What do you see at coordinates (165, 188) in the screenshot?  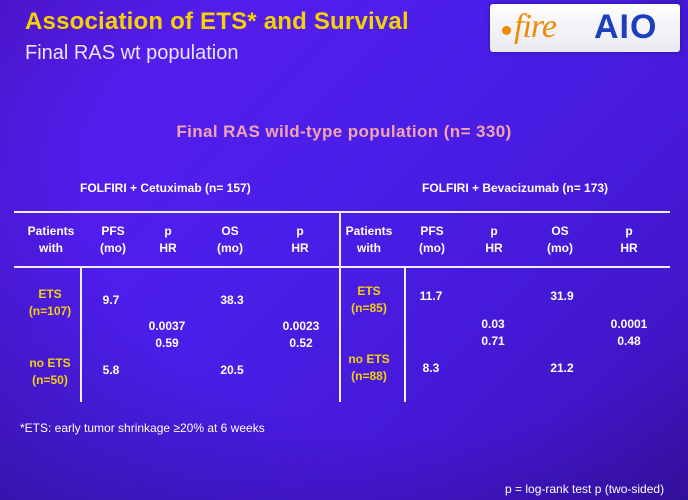 I see `group-label-cetuximab: FOLFIRI + Cetuximab (n= 157)` at bounding box center [165, 188].